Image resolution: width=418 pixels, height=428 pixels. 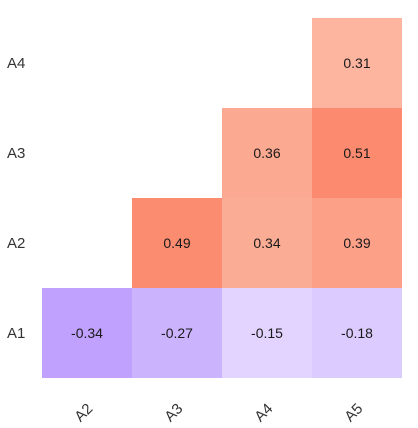 I want to click on heatmap-cell-a1-a5, so click(x=357, y=333).